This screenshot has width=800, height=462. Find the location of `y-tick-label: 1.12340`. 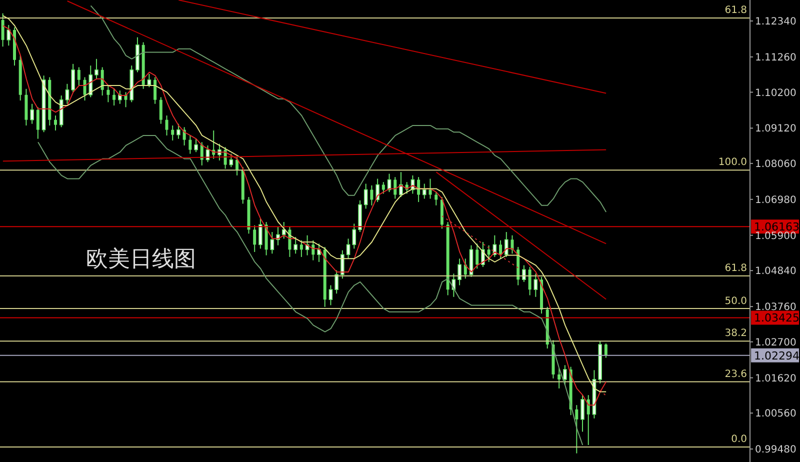

y-tick-label: 1.12340 is located at coordinates (775, 22).